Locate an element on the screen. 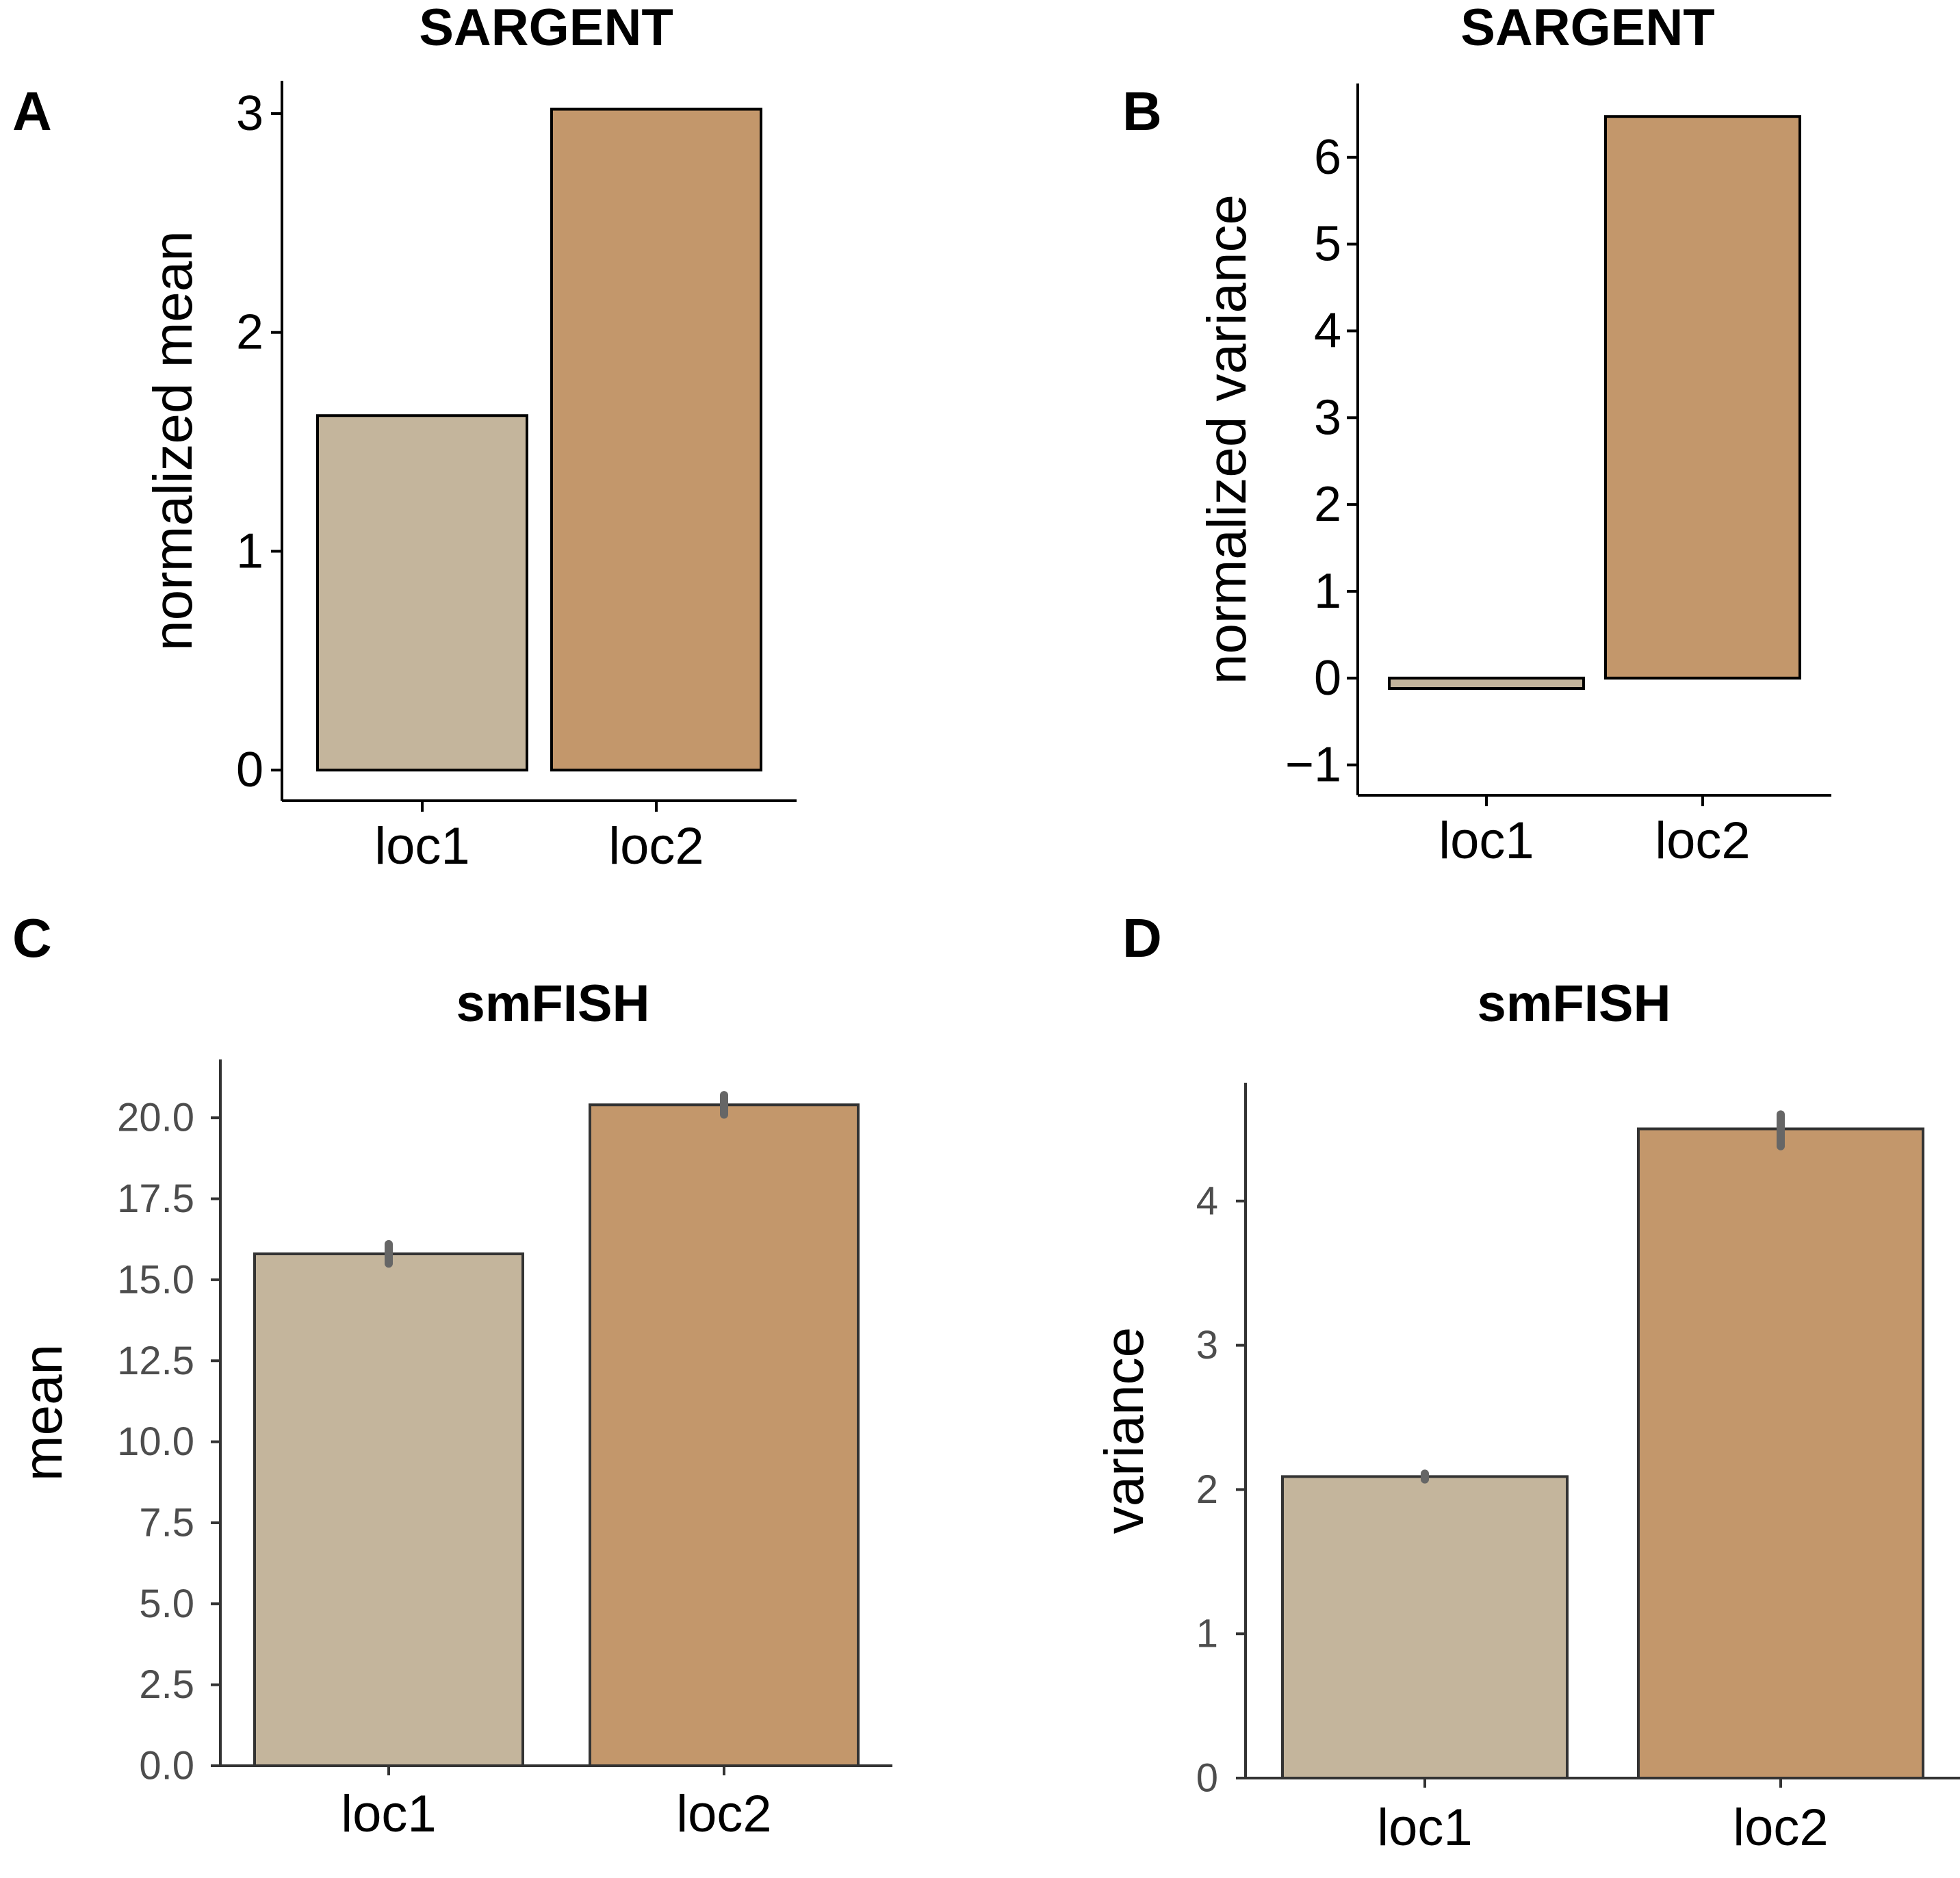 This screenshot has height=1878, width=1960. panel-letter-d: D is located at coordinates (1142, 938).